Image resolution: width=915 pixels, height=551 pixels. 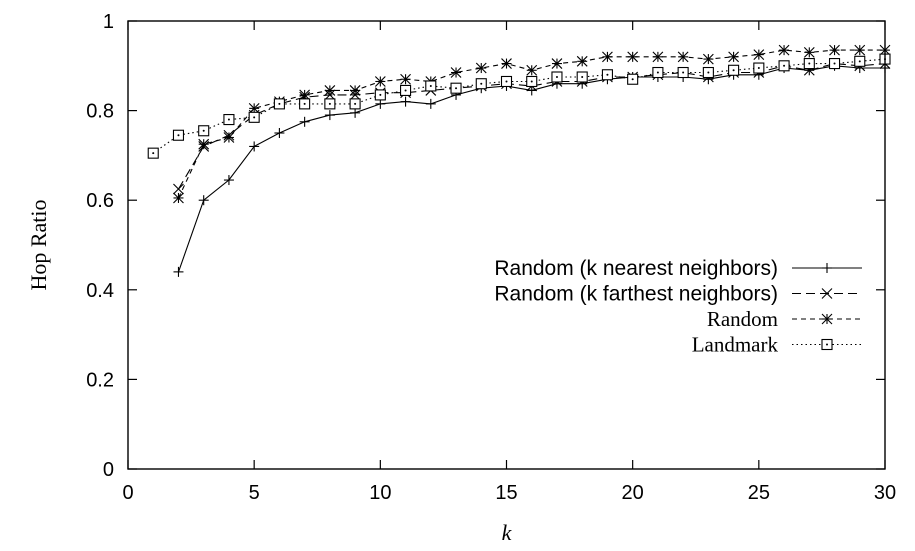 I want to click on y-tick-label: 0.2, so click(x=100, y=380).